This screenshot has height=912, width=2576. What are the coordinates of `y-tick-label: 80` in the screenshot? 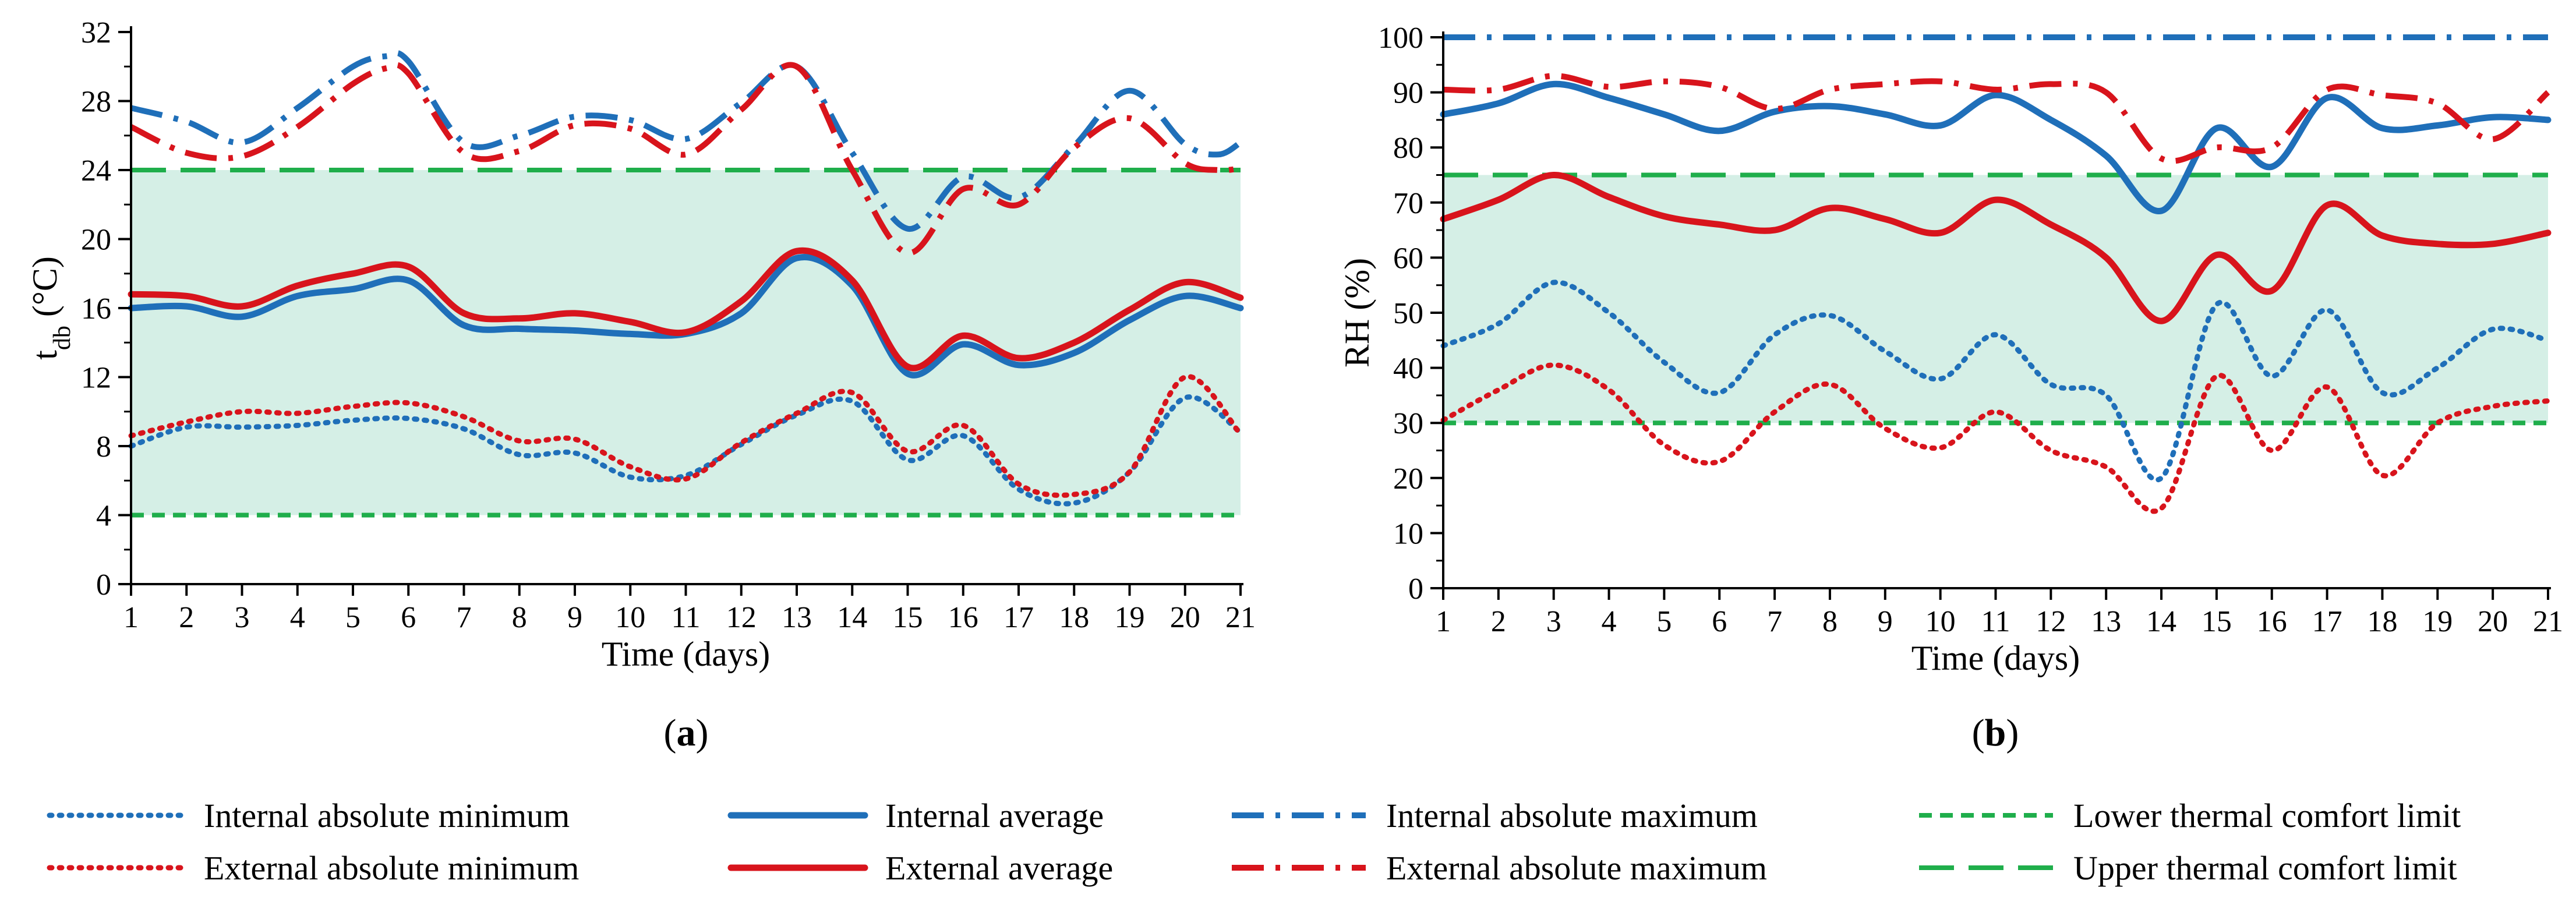 It's located at (1408, 148).